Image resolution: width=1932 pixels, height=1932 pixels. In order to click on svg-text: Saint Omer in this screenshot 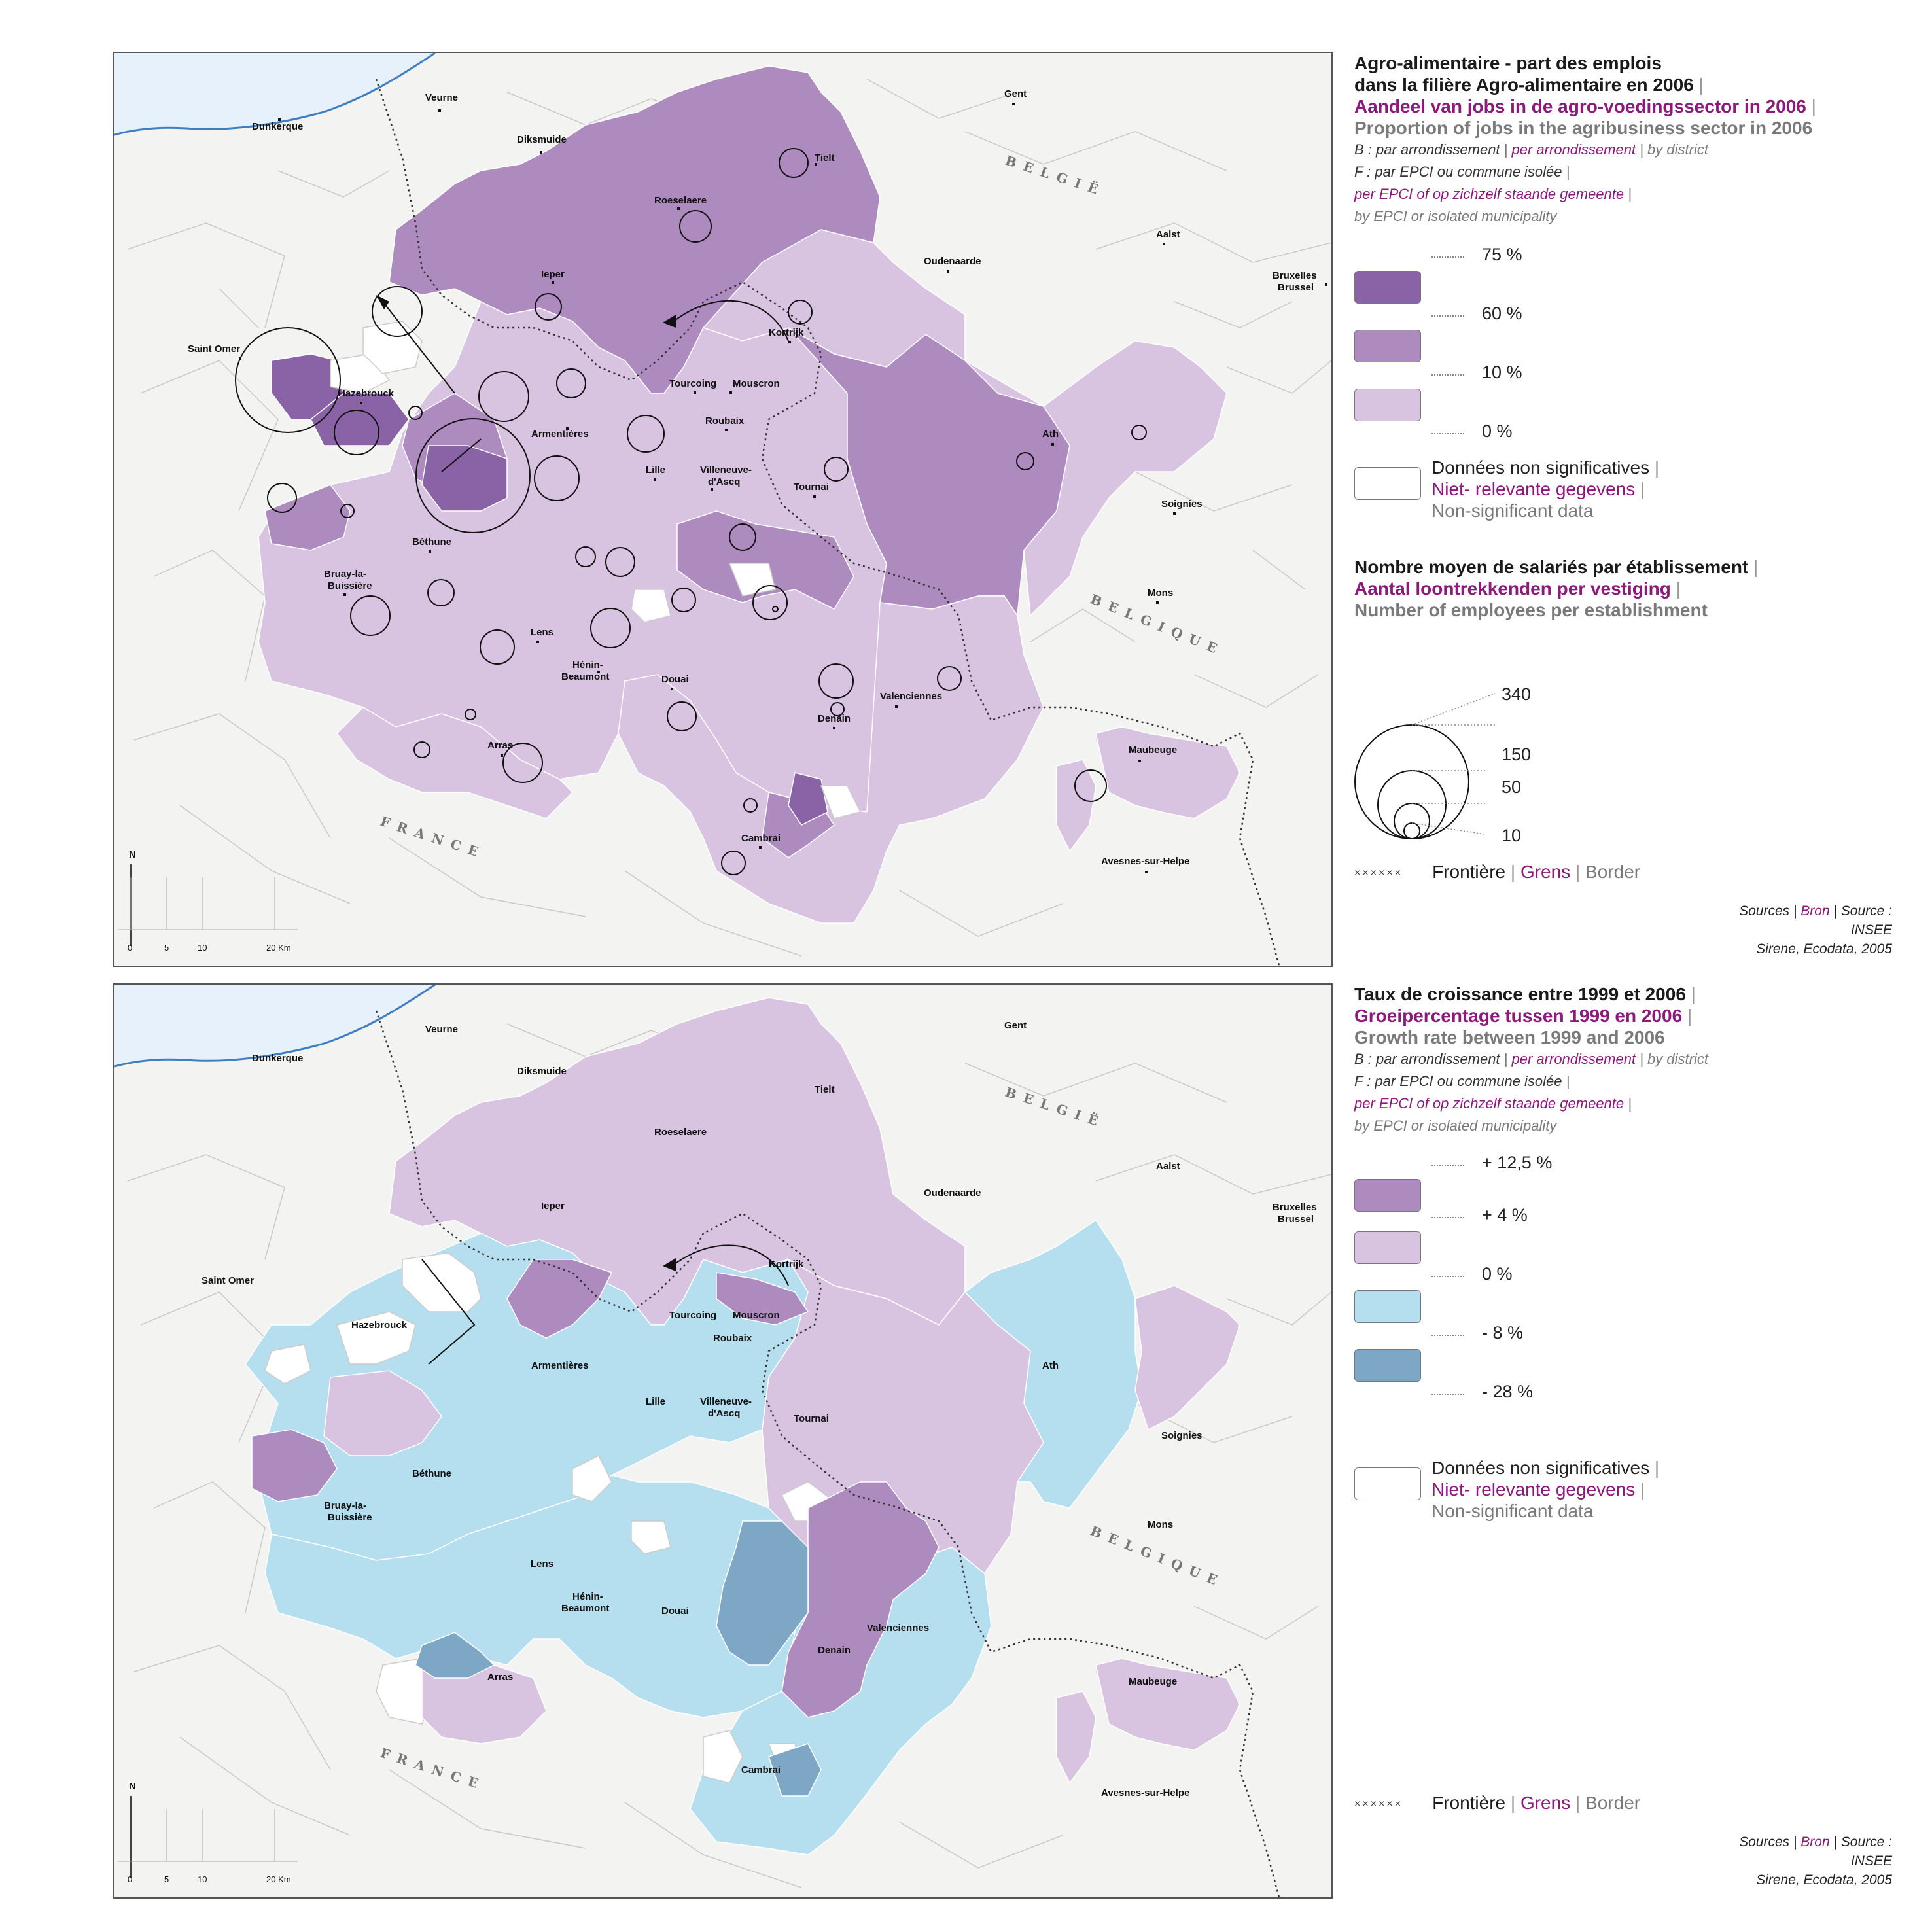, I will do `click(214, 349)`.